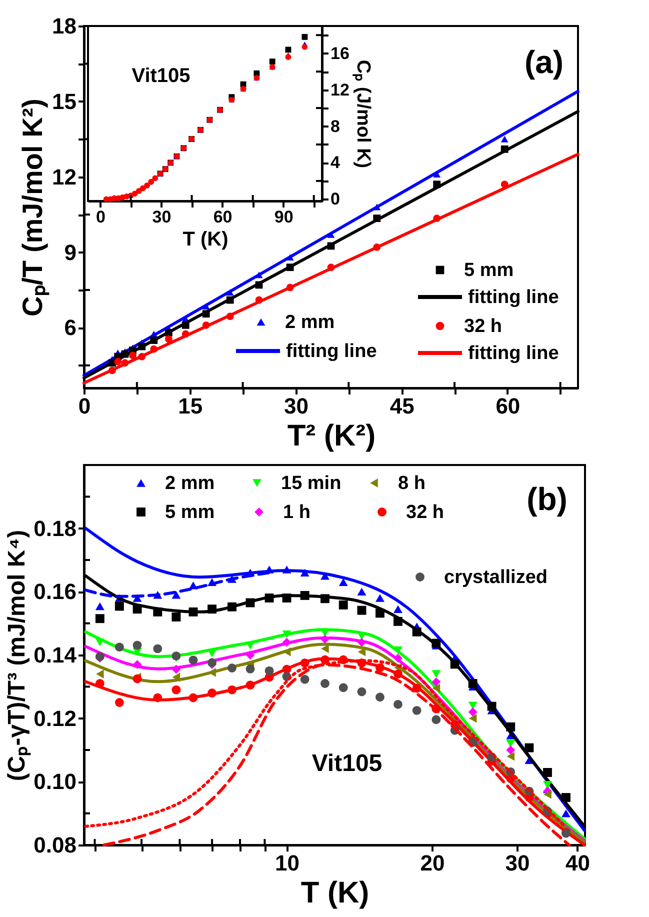  What do you see at coordinates (55, 718) in the screenshot?
I see `y-tick-label: 0.12` at bounding box center [55, 718].